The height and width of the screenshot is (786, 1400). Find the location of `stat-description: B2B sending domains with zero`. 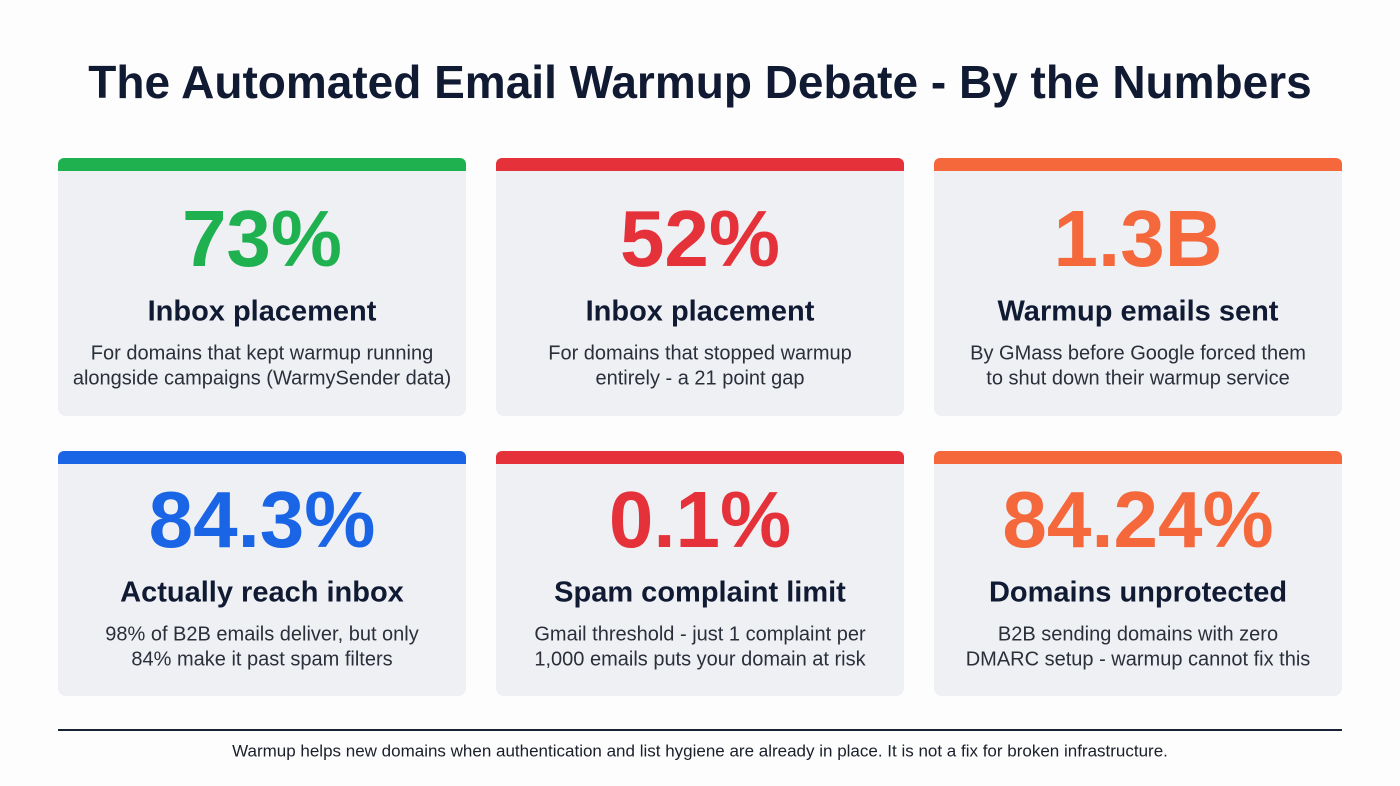

stat-description: B2B sending domains with zero is located at coordinates (1138, 634).